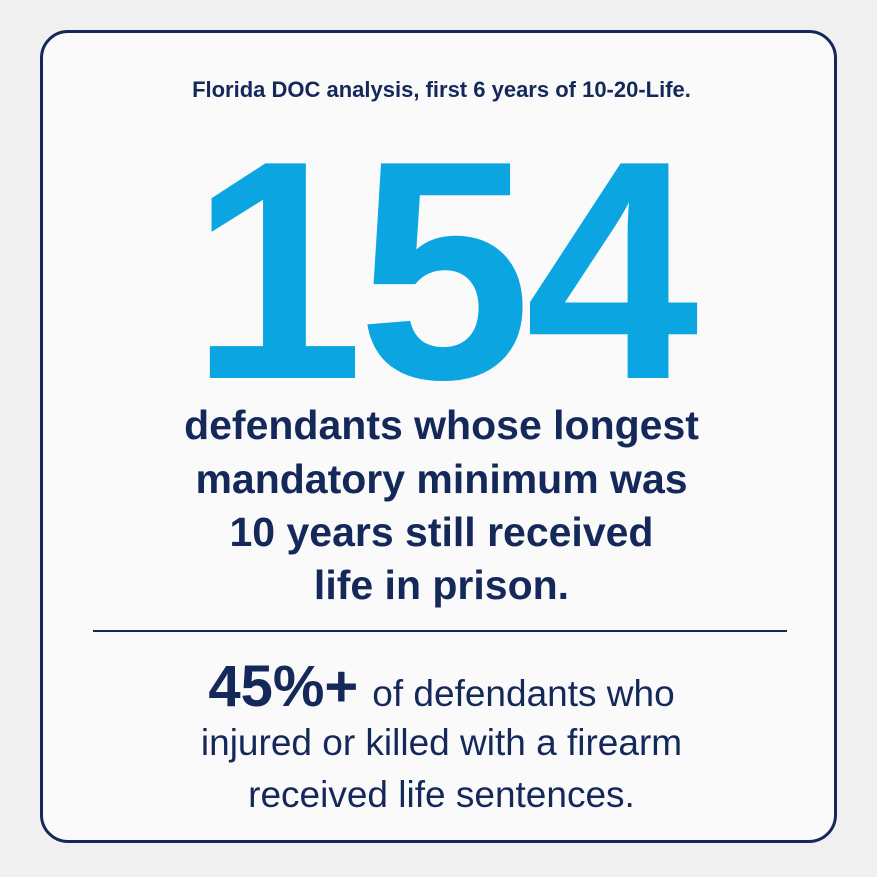 The image size is (877, 877). Describe the element at coordinates (440, 631) in the screenshot. I see `divider` at that location.